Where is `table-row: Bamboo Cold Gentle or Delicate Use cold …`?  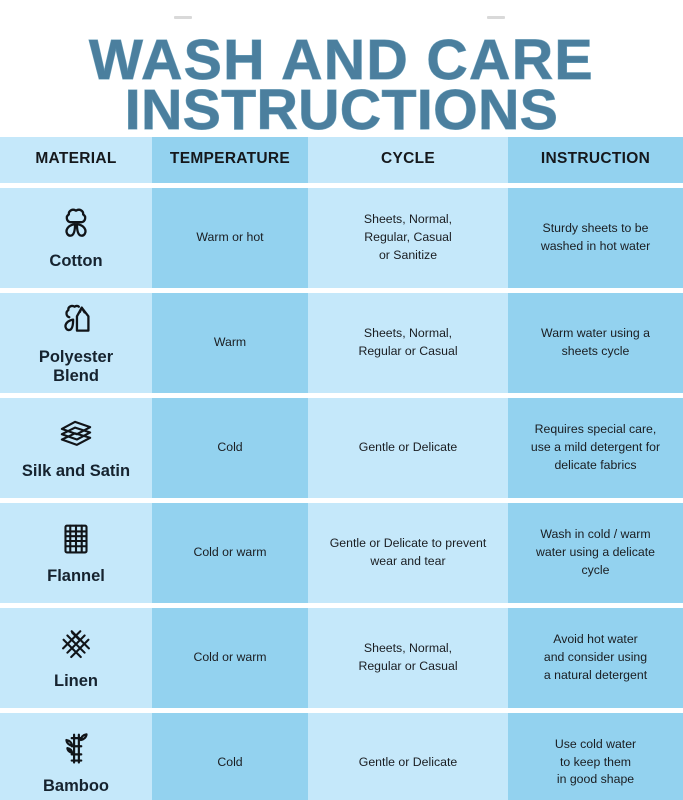 table-row: Bamboo Cold Gentle or Delicate Use cold … is located at coordinates (341, 756).